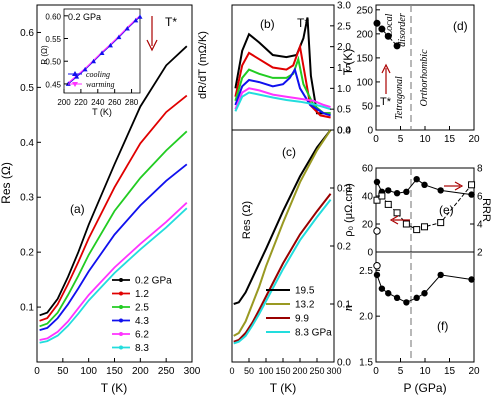  Describe the element at coordinates (460, 26) in the screenshot. I see `panel-d-label: (d)` at that location.